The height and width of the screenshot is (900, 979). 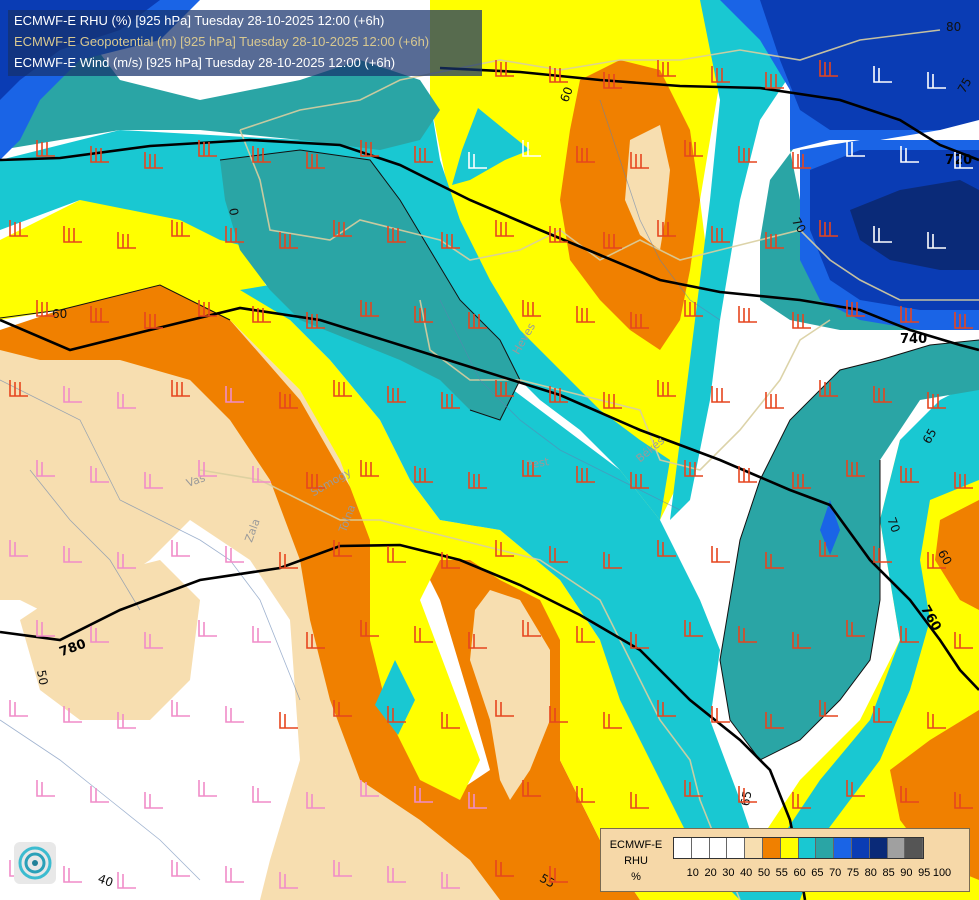 What do you see at coordinates (830, 527) in the screenshot?
I see `rhu-band-75-east-island` at bounding box center [830, 527].